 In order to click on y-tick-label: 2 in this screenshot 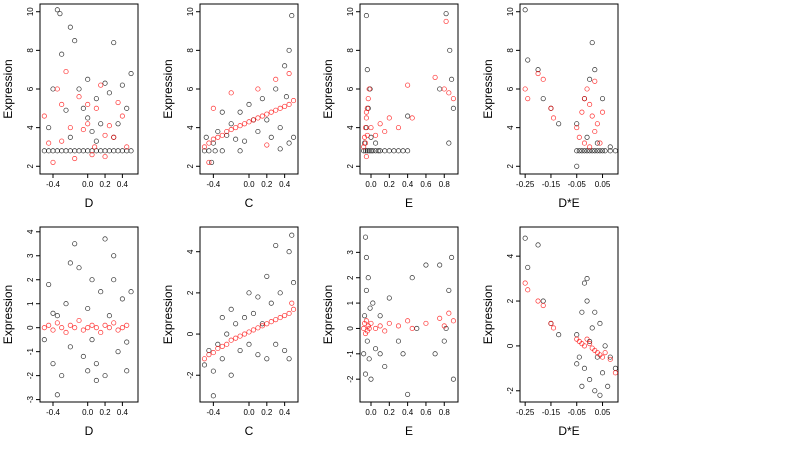, I will do `click(30, 165)`.